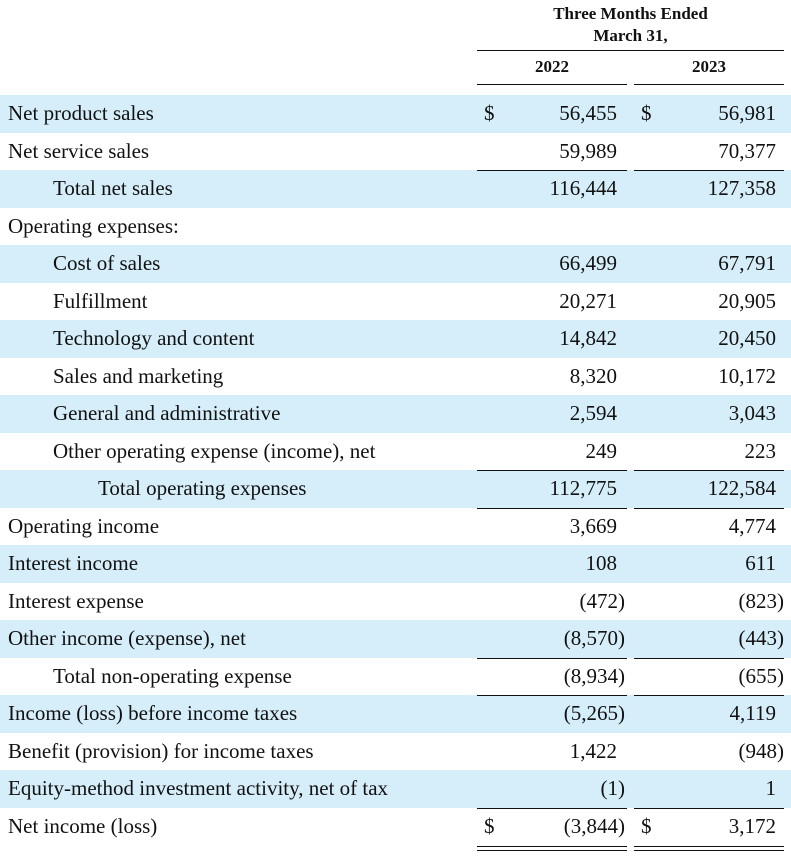  Describe the element at coordinates (771, 788) in the screenshot. I see `value-2023: 1` at that location.